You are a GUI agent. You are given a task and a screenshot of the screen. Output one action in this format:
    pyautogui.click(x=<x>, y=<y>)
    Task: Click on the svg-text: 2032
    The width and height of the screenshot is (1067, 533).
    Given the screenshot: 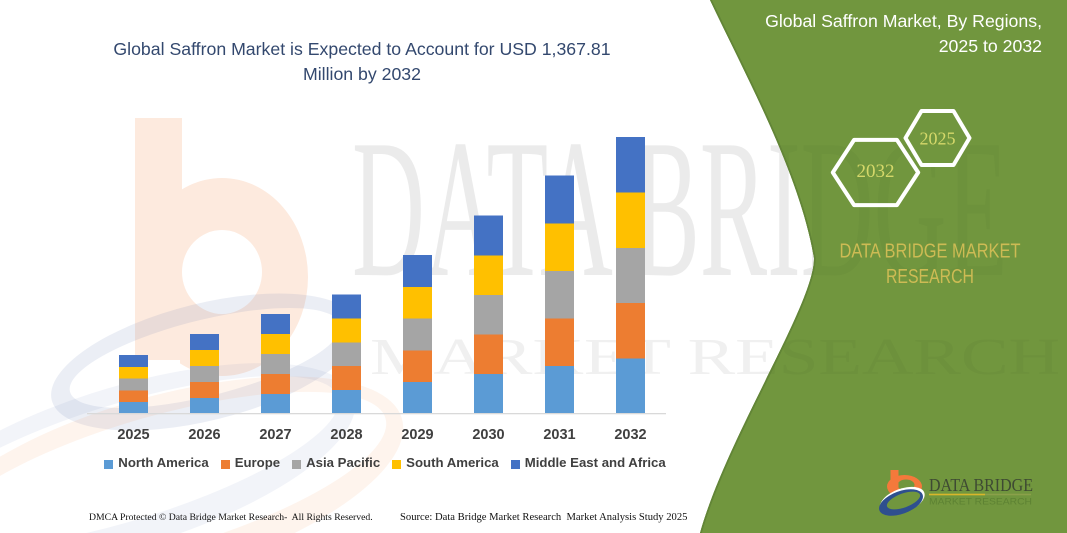 What is the action you would take?
    pyautogui.click(x=876, y=171)
    